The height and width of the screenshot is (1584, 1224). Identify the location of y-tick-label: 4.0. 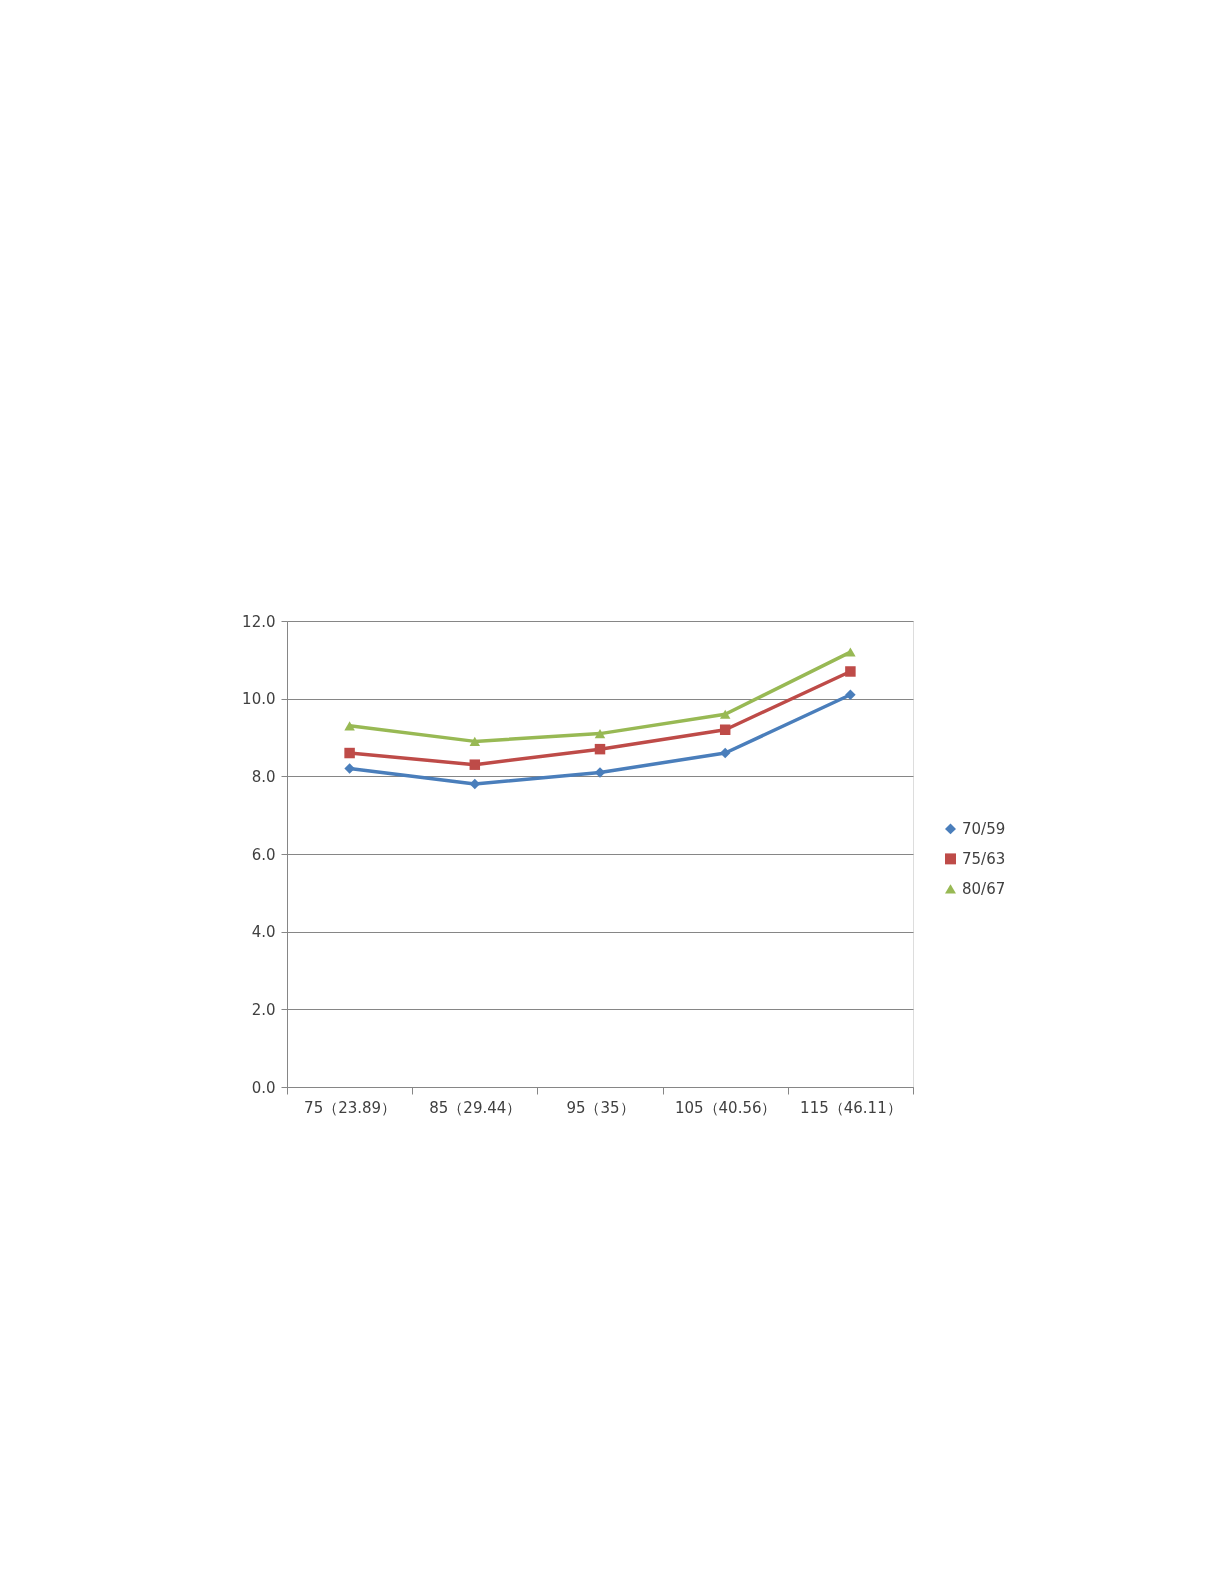
(263, 932).